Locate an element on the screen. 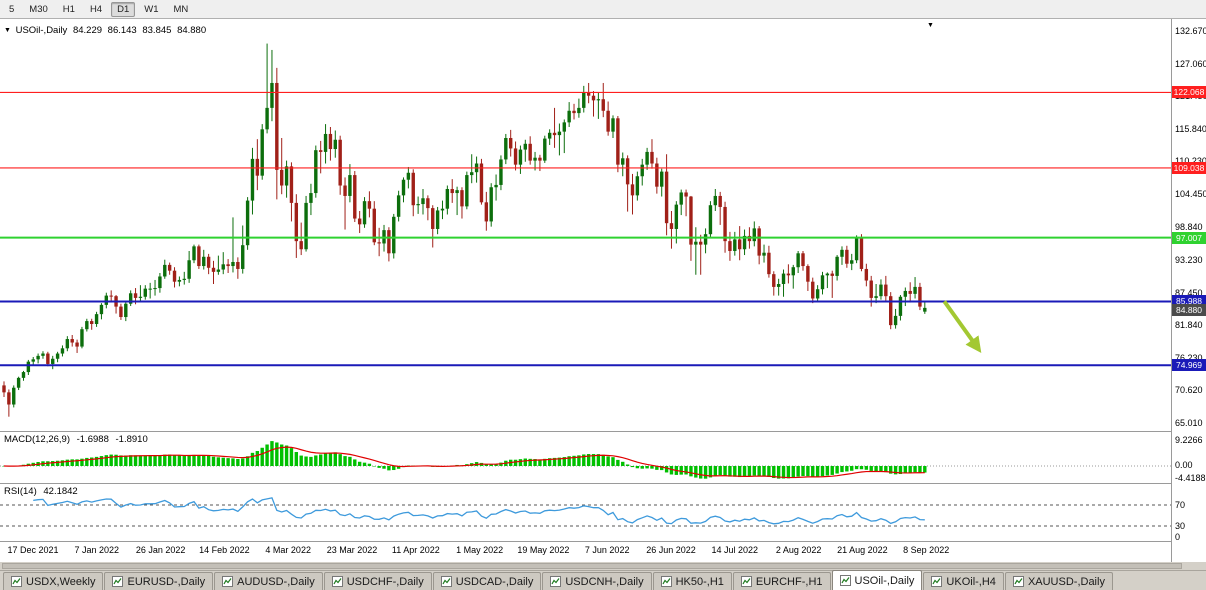 The height and width of the screenshot is (590, 1206). macd-pane is located at coordinates (585, 457).